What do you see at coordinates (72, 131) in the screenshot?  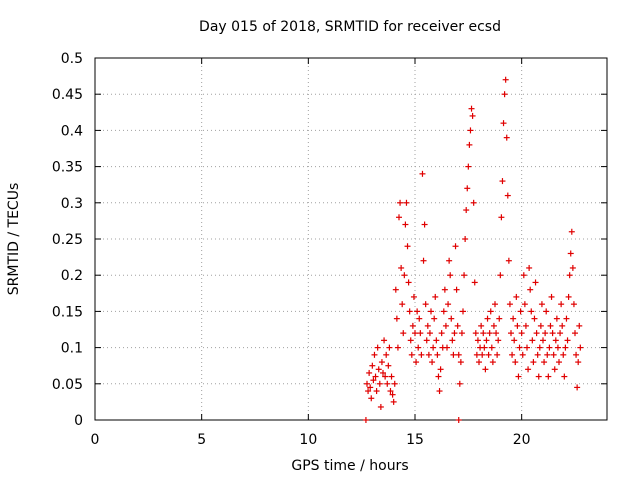 I see `y-tick-label: 0.4` at bounding box center [72, 131].